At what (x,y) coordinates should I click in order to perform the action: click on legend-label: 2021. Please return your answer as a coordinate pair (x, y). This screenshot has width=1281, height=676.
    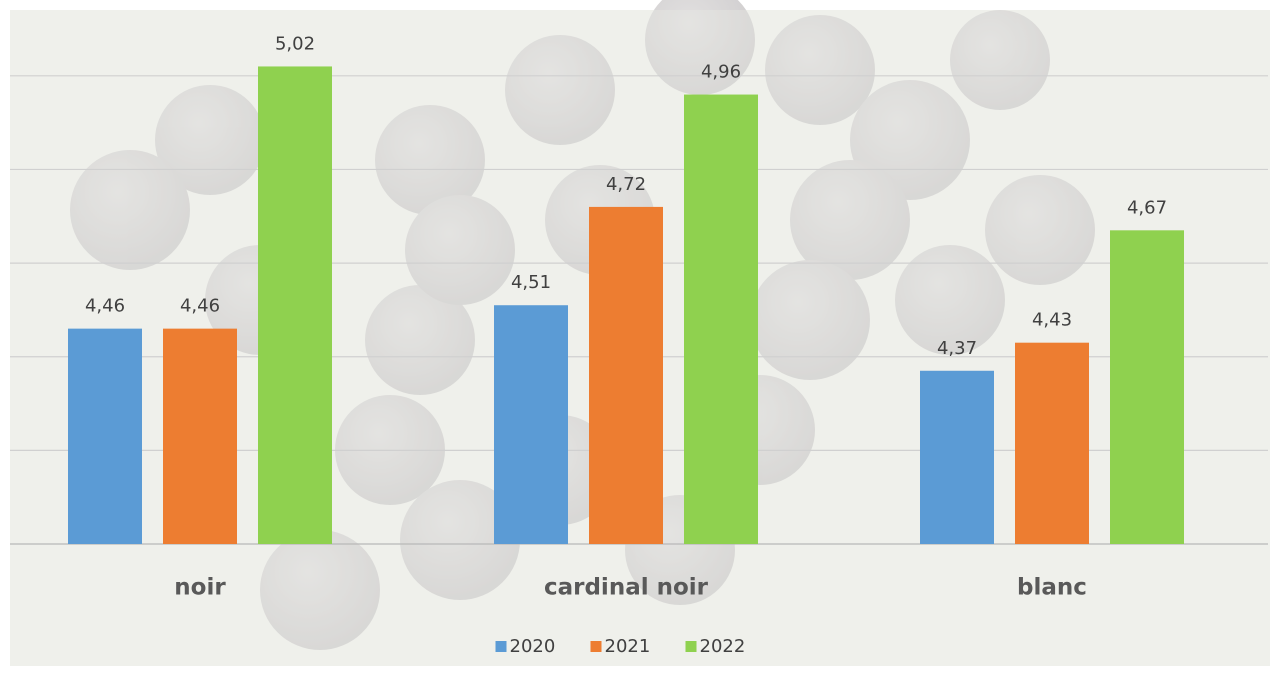
    Looking at the image, I should click on (628, 646).